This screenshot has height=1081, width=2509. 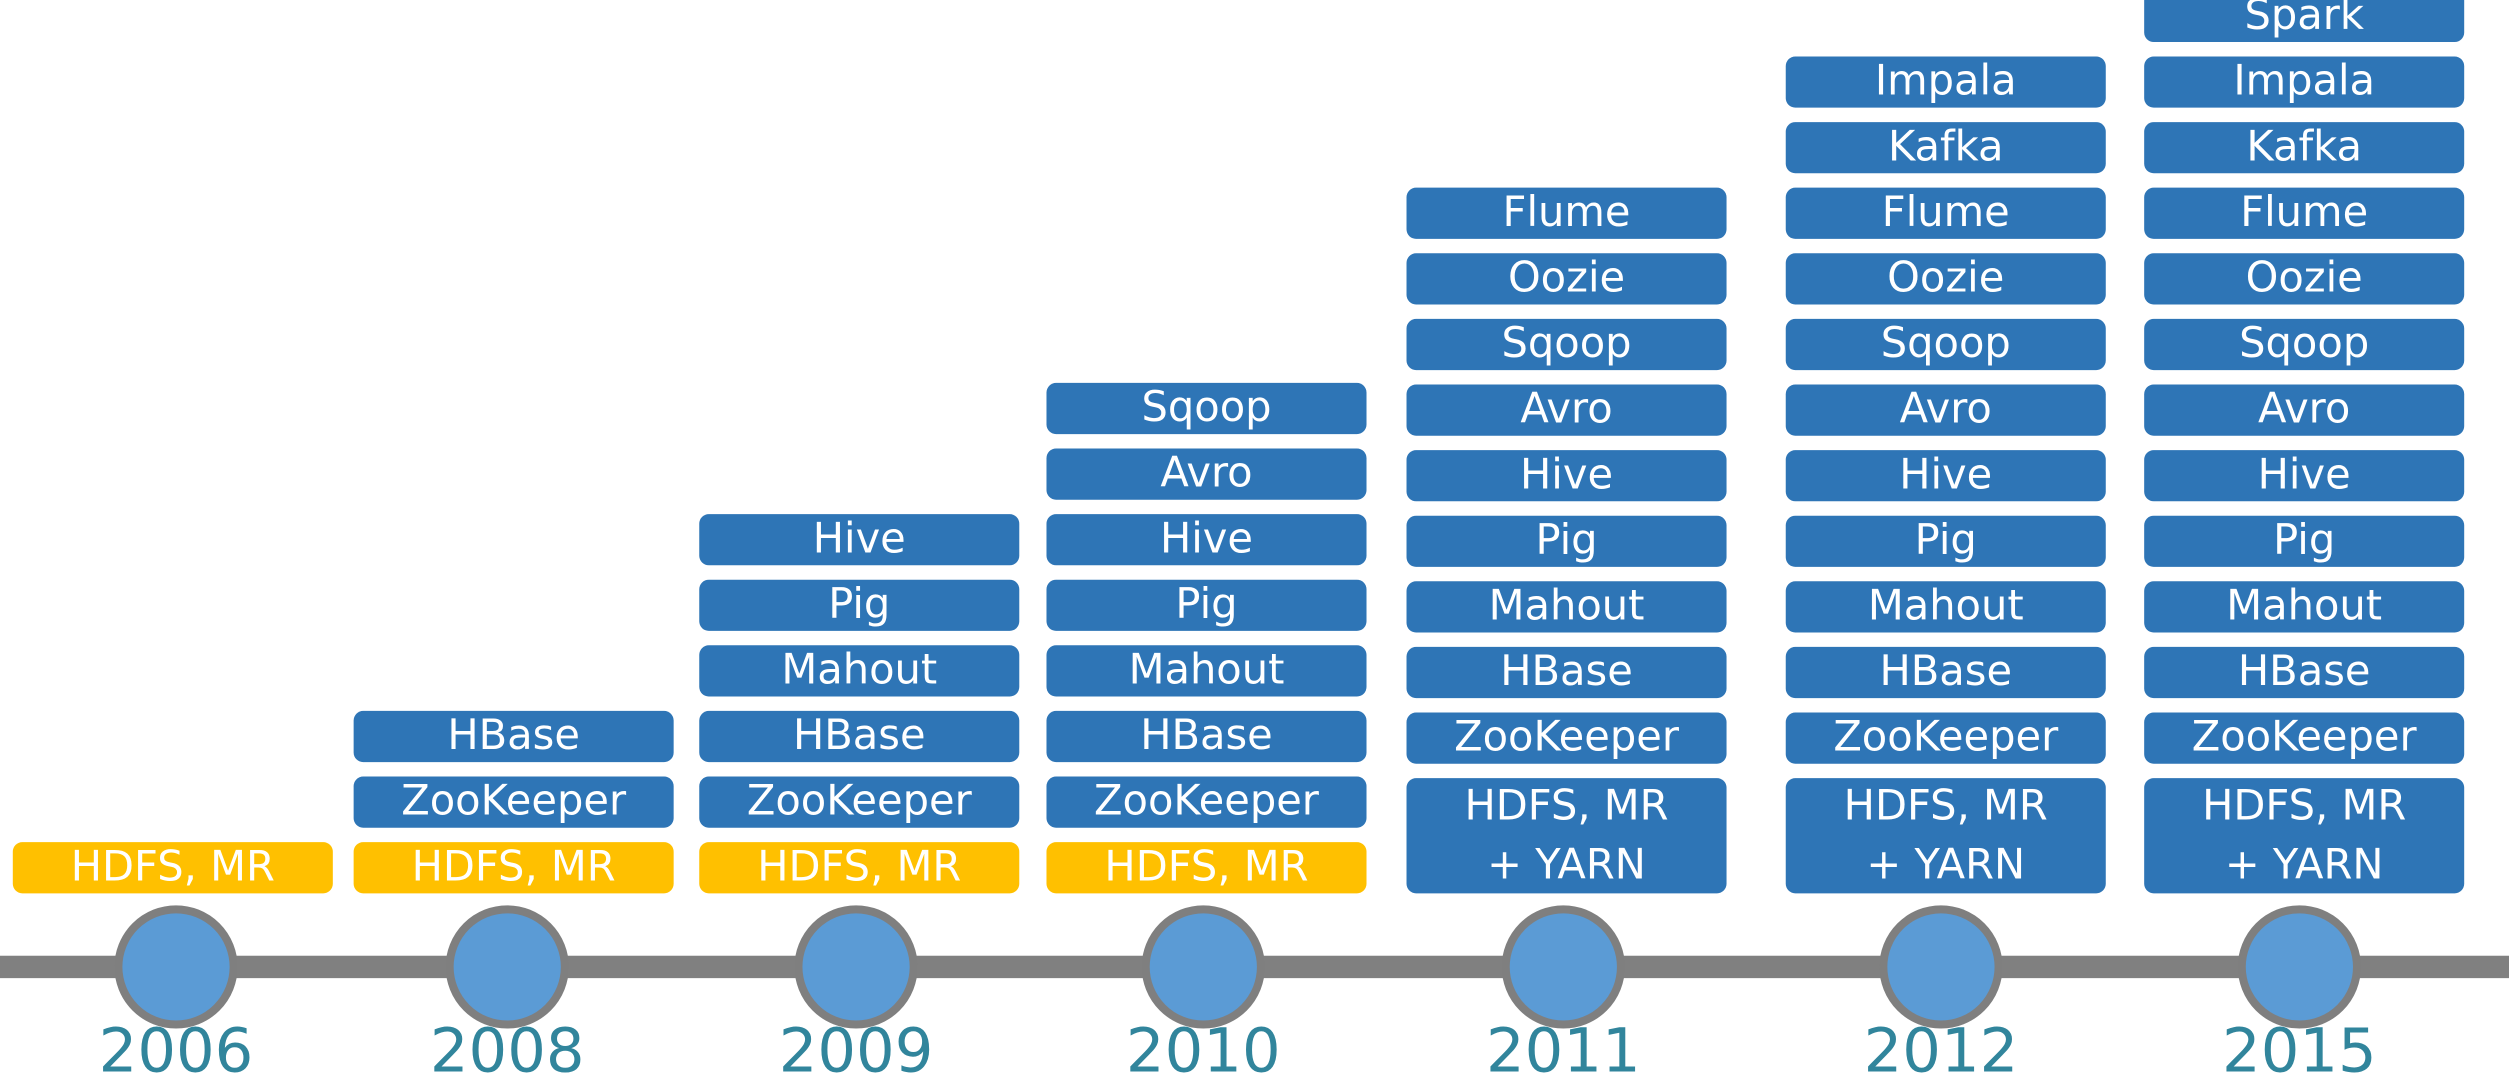 What do you see at coordinates (176, 1049) in the screenshot?
I see `year-label: 2006` at bounding box center [176, 1049].